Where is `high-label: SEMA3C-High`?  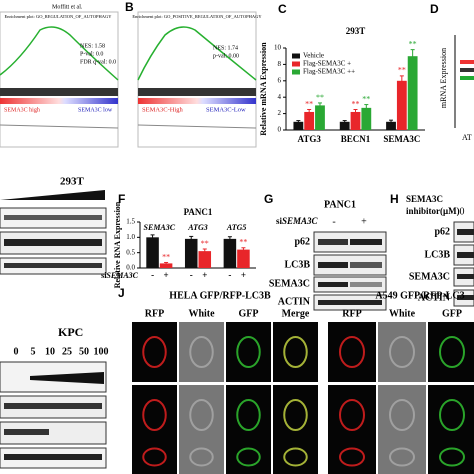 high-label: SEMA3C-High is located at coordinates (163, 109).